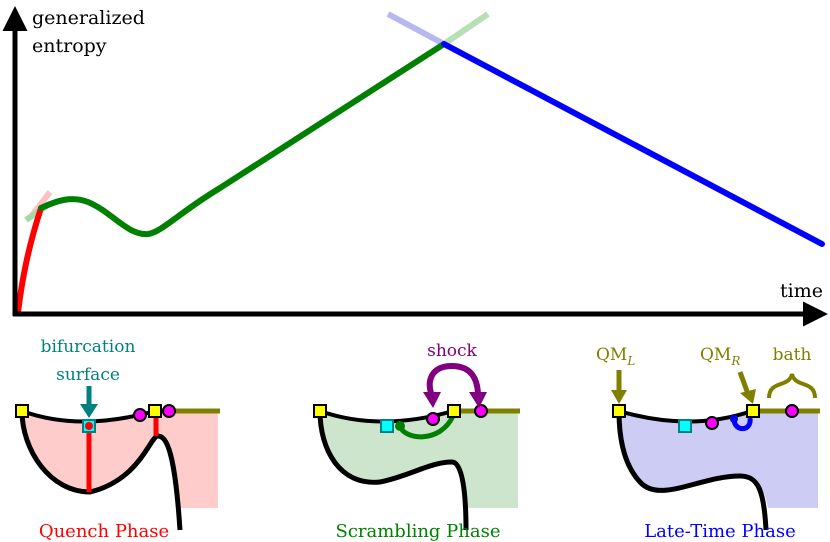 The width and height of the screenshot is (830, 542). Describe the element at coordinates (439, 380) in the screenshot. I see `shock-arrow-left` at that location.